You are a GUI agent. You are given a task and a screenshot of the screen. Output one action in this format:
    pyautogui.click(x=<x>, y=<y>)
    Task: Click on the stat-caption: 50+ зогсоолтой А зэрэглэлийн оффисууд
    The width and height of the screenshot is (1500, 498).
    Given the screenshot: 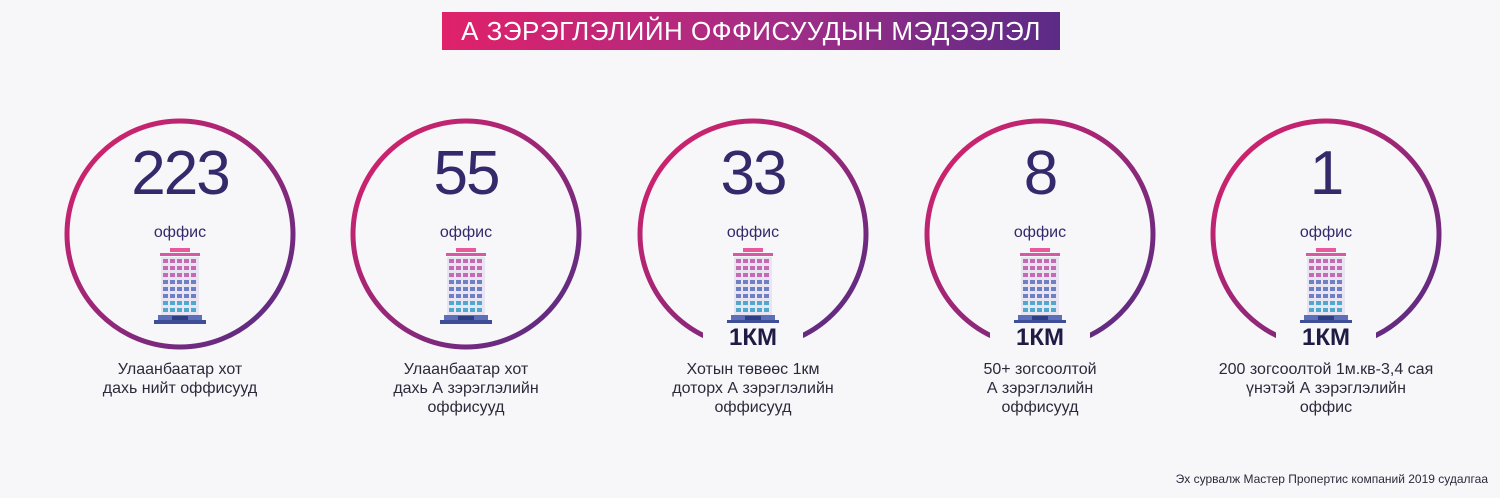 What is the action you would take?
    pyautogui.click(x=1040, y=388)
    